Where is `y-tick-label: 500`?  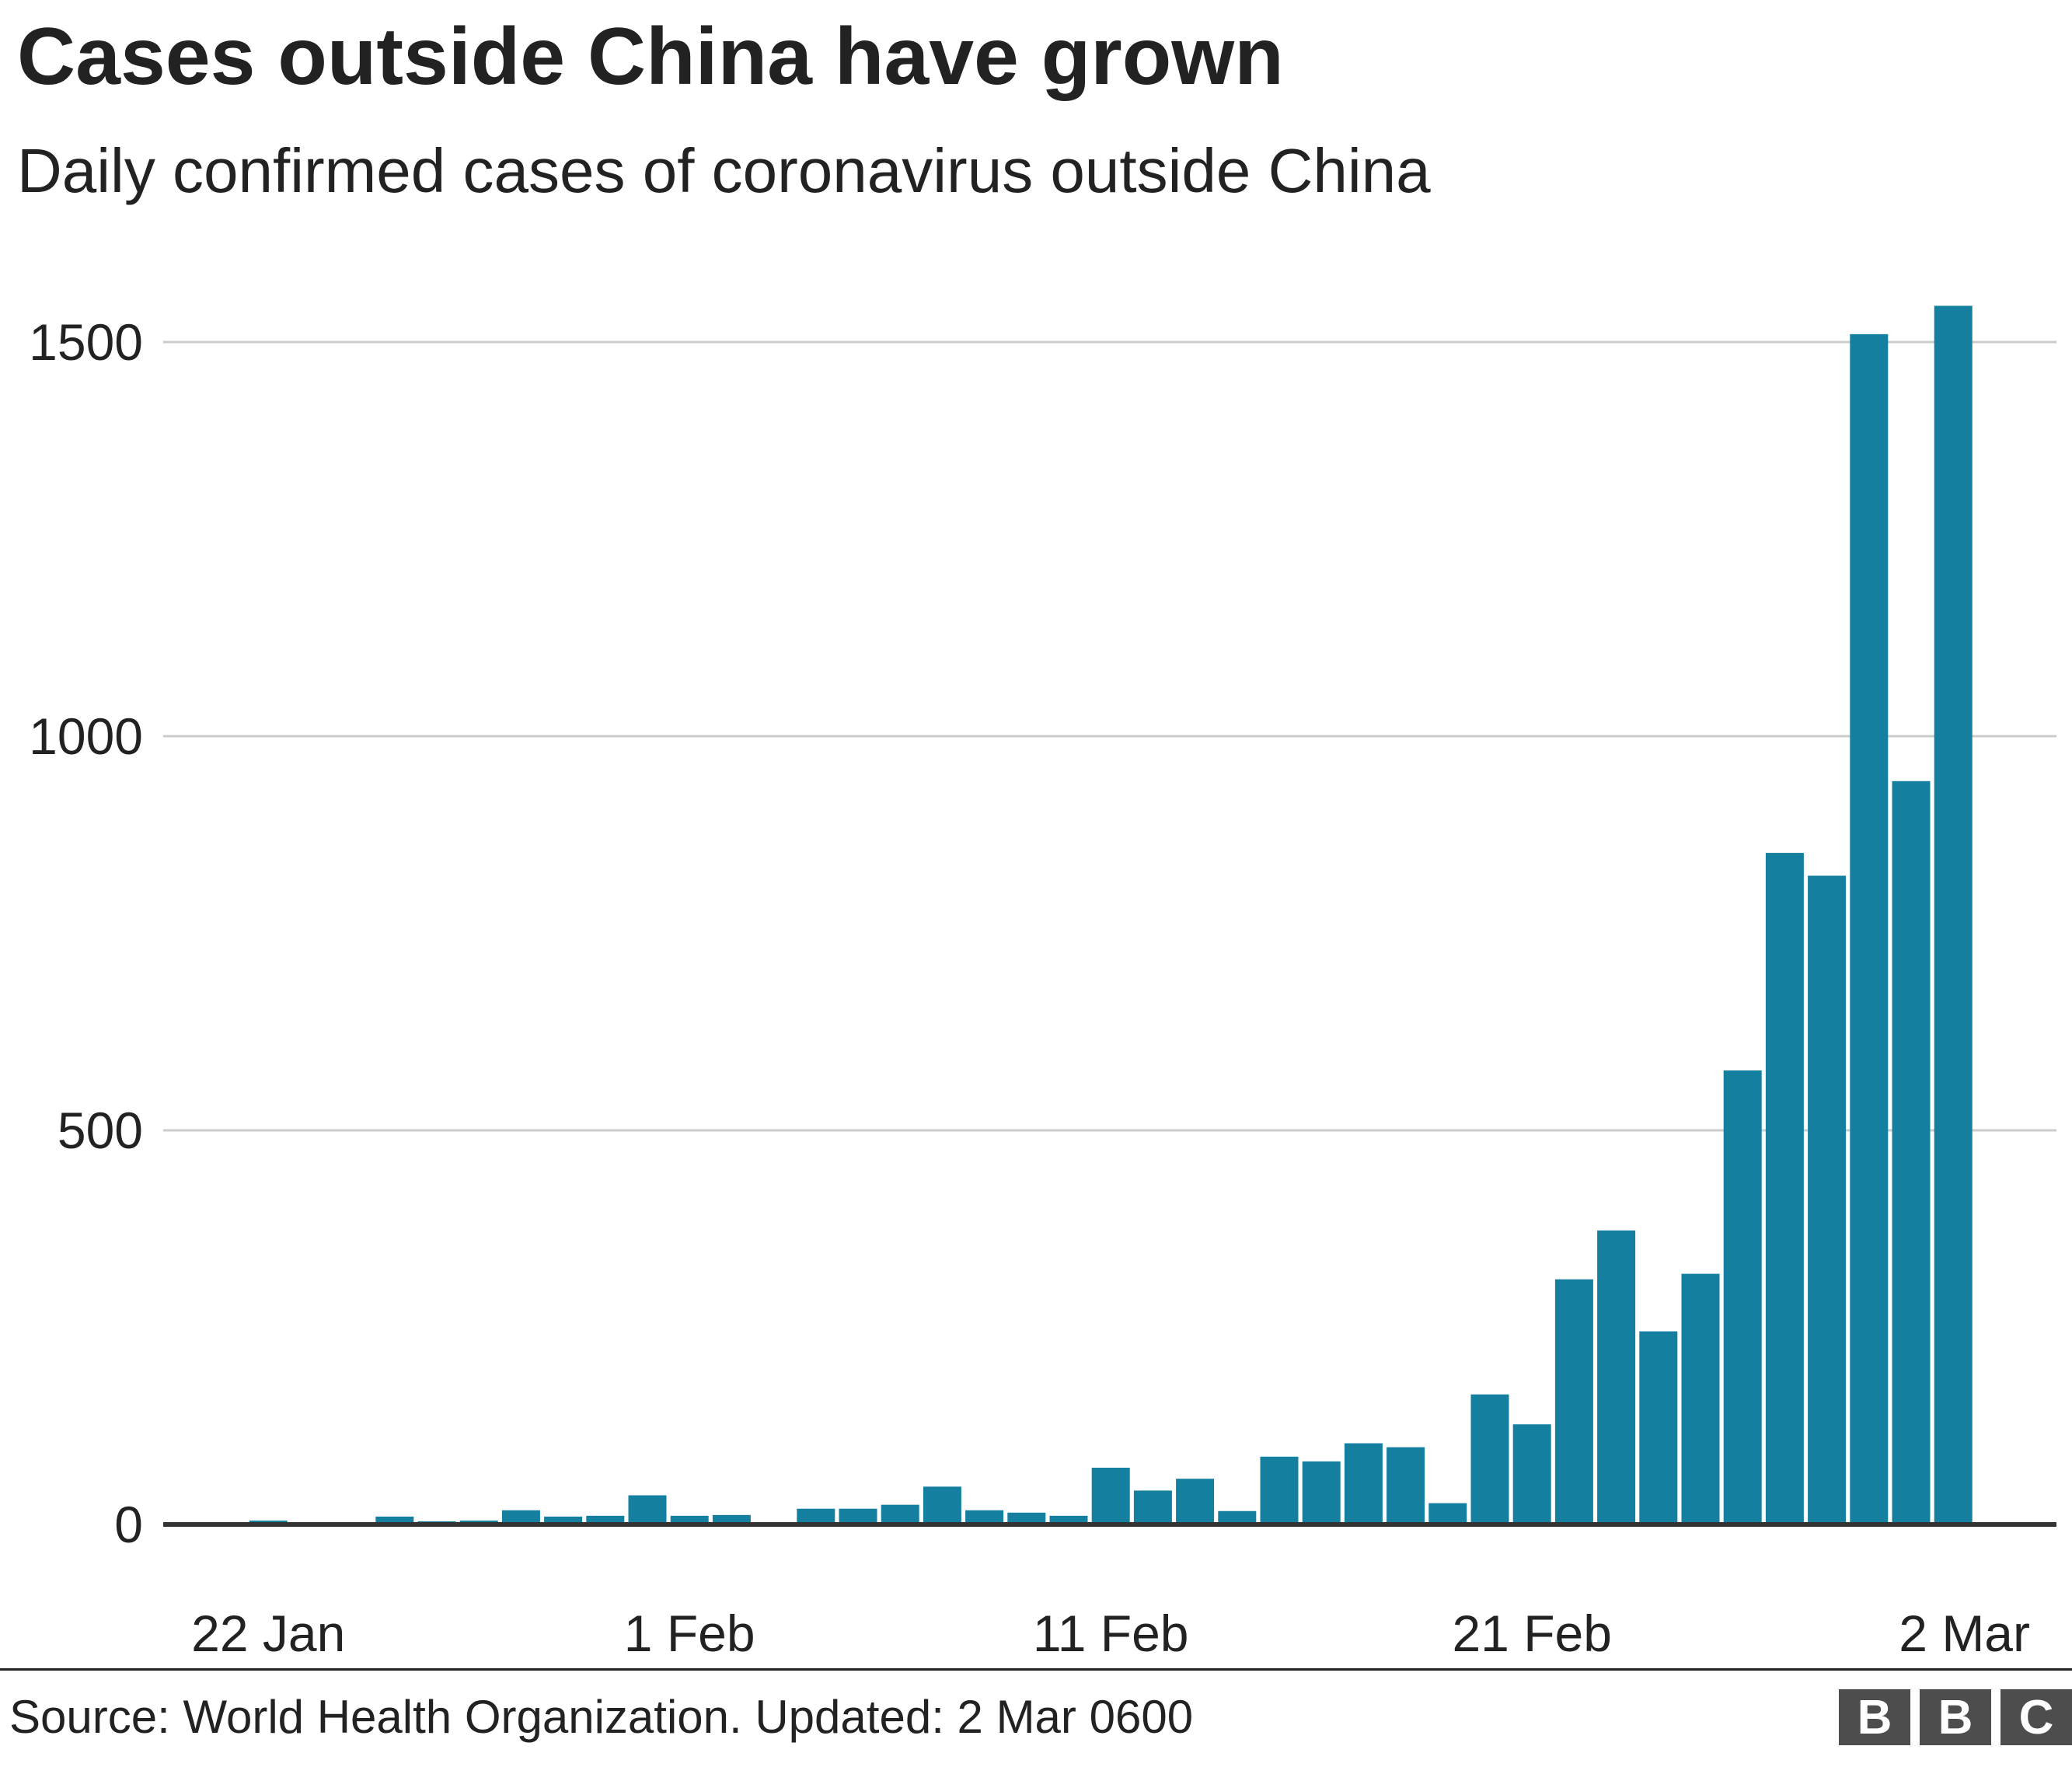
y-tick-label: 500 is located at coordinates (101, 1130).